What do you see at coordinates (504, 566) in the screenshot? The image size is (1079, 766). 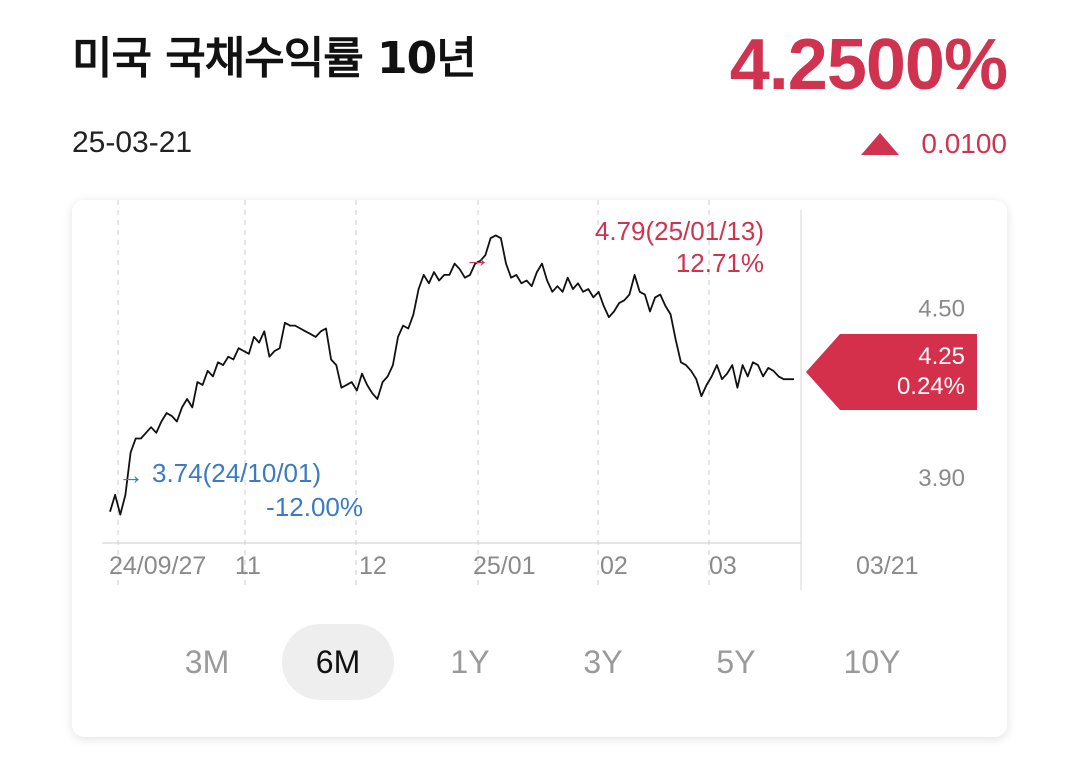 I see `x-tick-label: 25/01` at bounding box center [504, 566].